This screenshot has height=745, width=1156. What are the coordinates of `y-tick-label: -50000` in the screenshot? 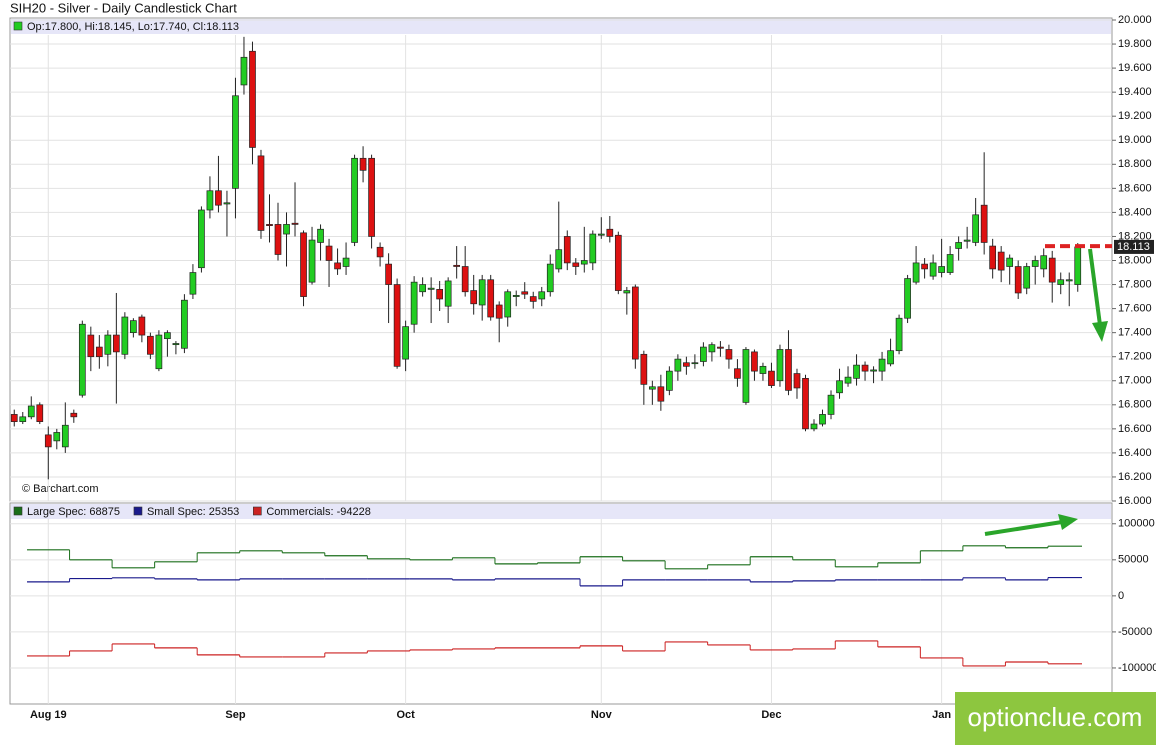 It's located at (1135, 632).